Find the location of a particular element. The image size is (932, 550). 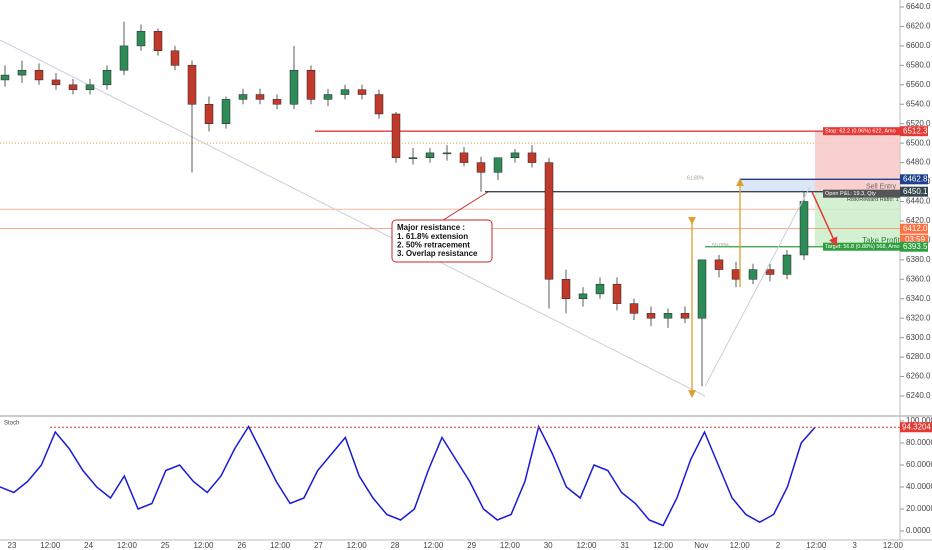

x-tick-label: 28 is located at coordinates (395, 545).